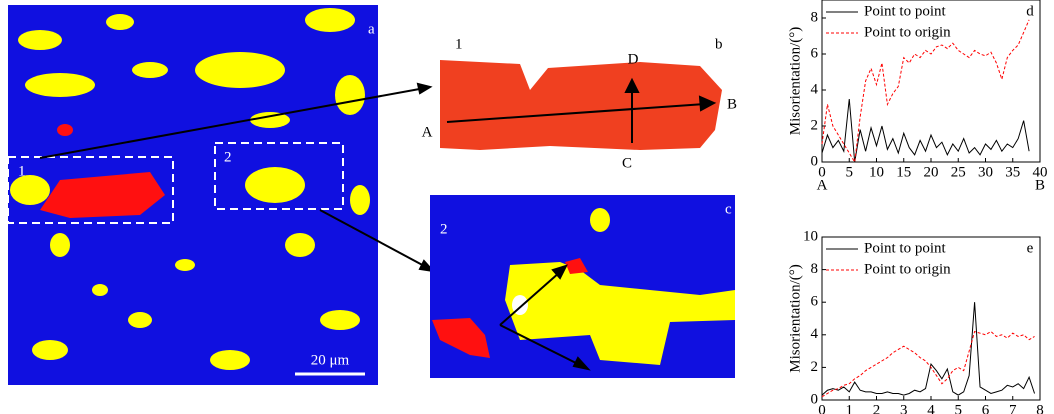  Describe the element at coordinates (985, 172) in the screenshot. I see `x-tick-label: 30` at that location.